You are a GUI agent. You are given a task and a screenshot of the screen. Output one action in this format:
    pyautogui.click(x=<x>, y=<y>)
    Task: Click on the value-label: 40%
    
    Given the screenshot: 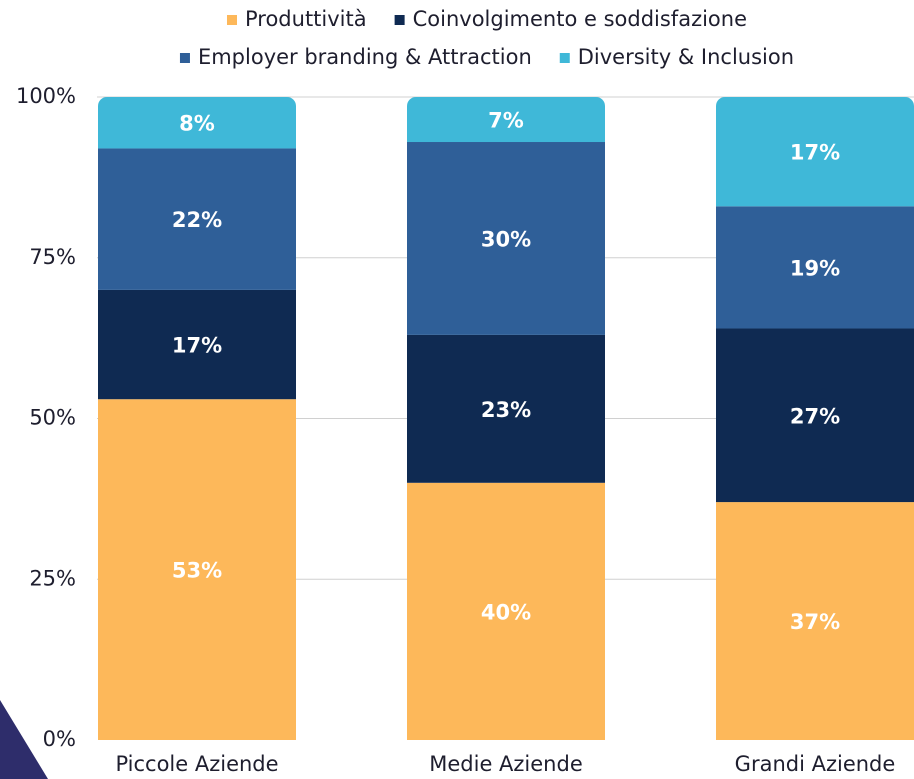 What is the action you would take?
    pyautogui.click(x=506, y=612)
    